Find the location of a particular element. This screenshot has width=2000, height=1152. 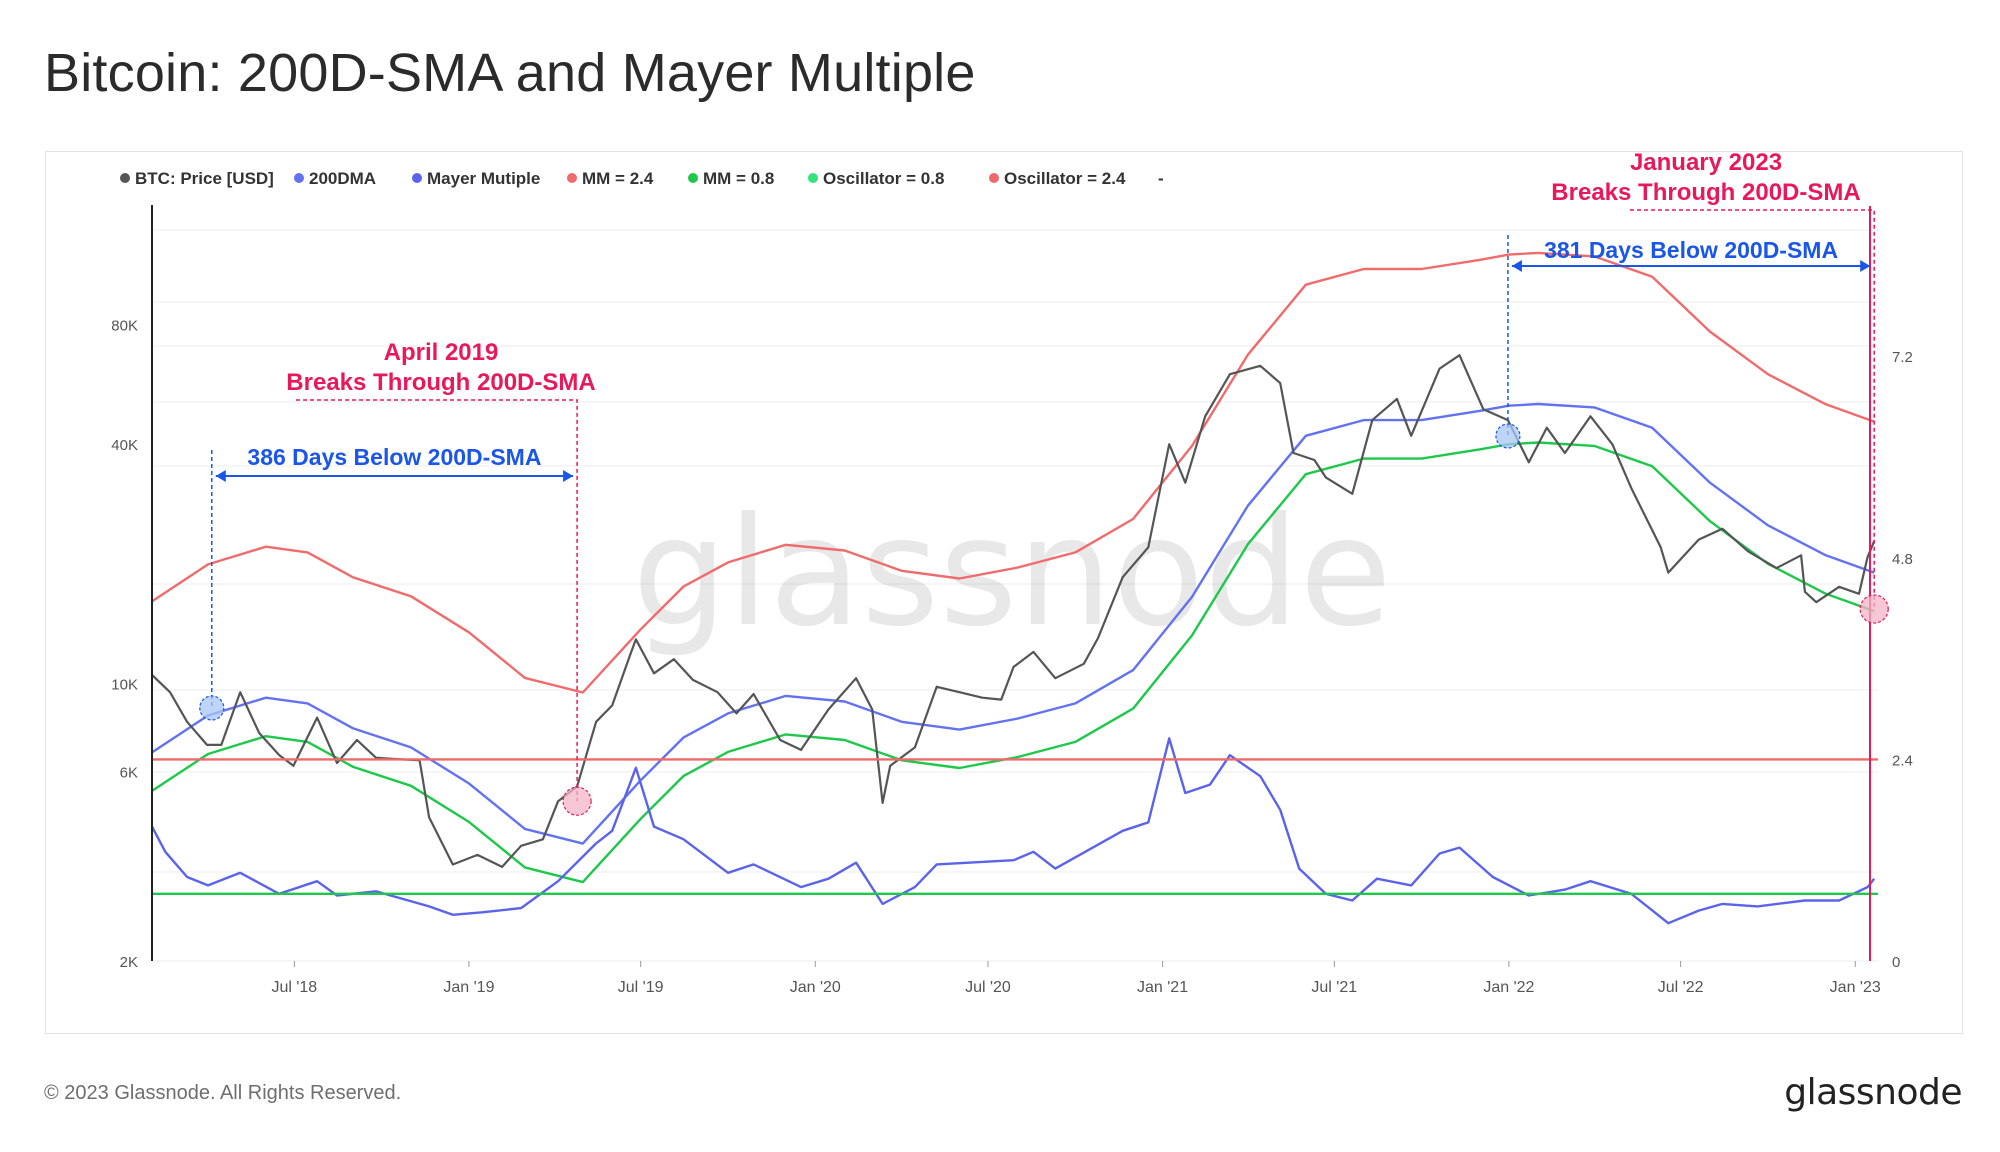

x-tick-label: Jan '23 is located at coordinates (1855, 987).